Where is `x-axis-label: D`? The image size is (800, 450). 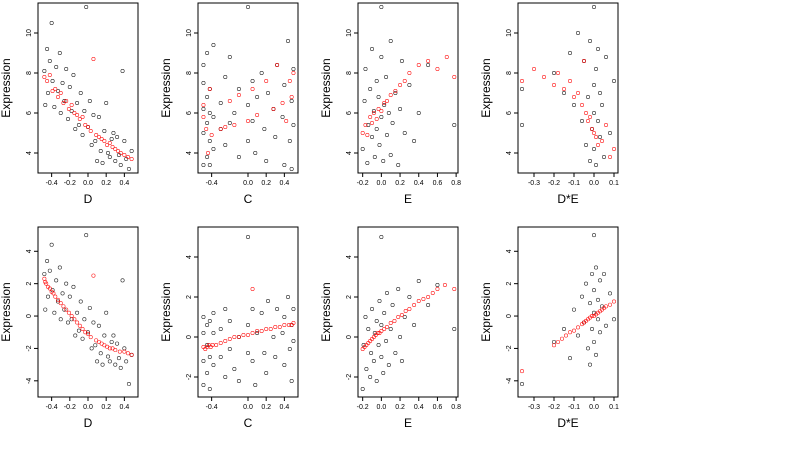
x-axis-label: D is located at coordinates (88, 199).